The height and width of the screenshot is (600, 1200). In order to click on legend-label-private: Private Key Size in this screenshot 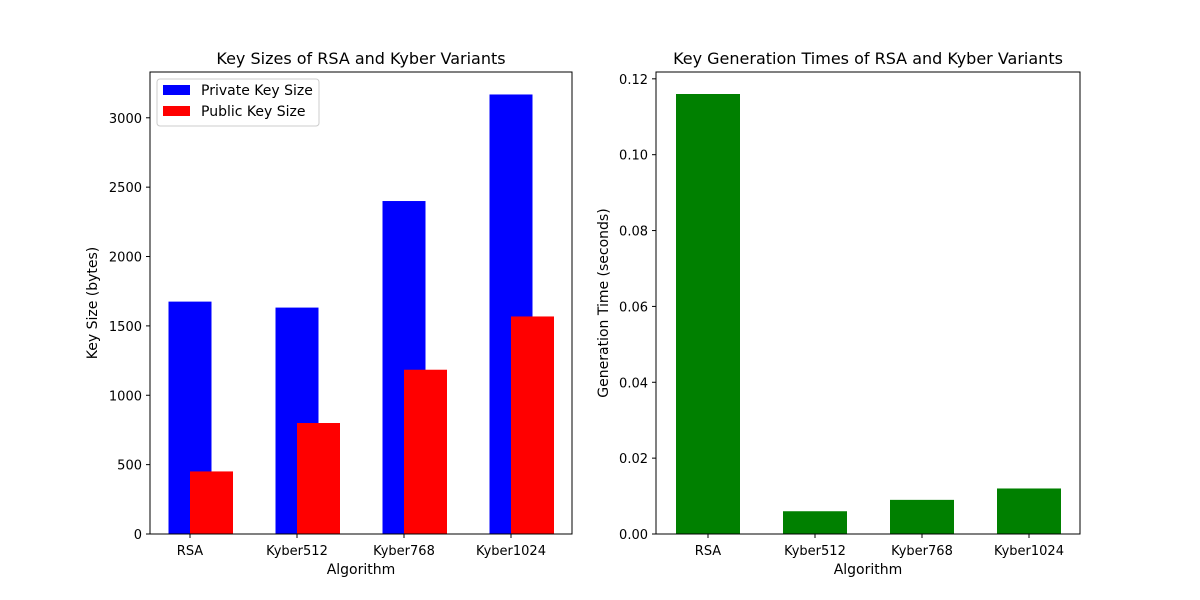, I will do `click(257, 91)`.